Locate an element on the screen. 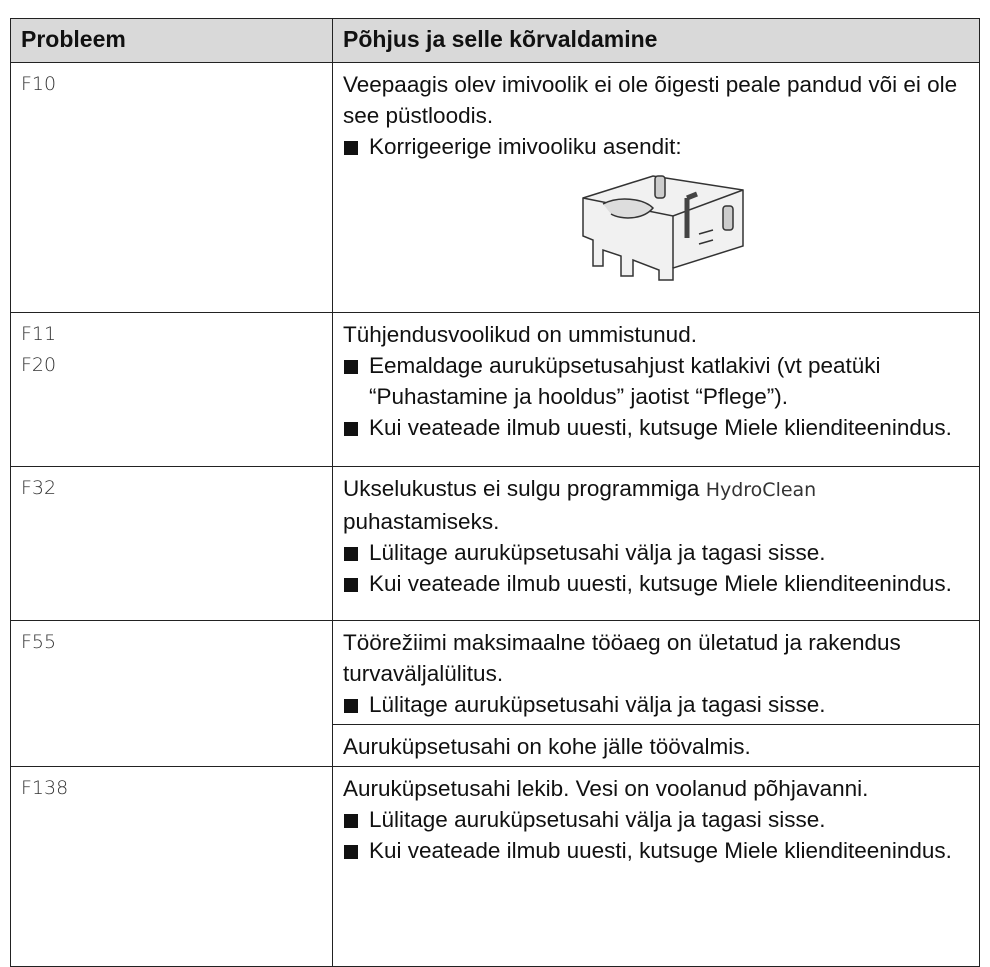  cause-text: puhastamiseks. is located at coordinates (421, 521).